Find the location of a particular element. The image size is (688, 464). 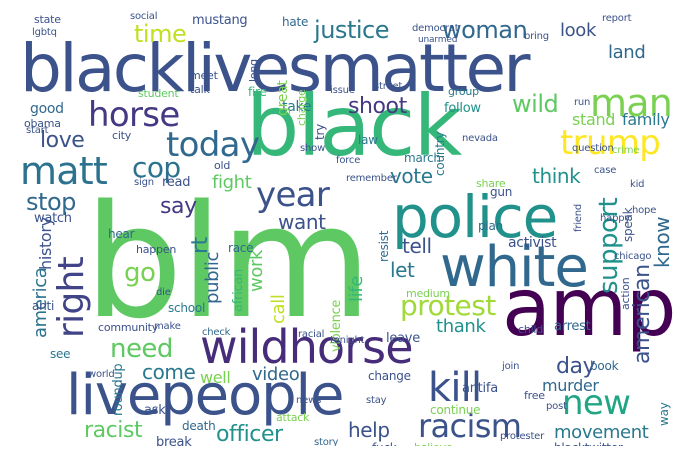

cloud-word: racism is located at coordinates (470, 426).